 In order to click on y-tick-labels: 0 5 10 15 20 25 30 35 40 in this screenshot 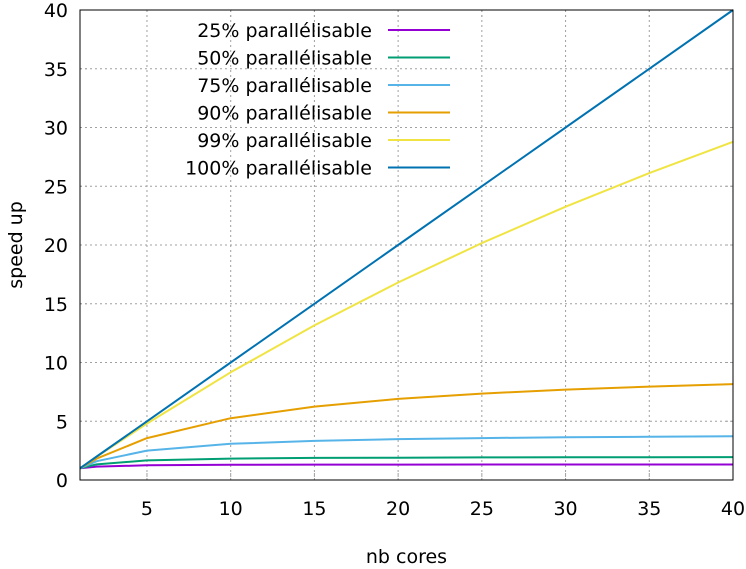, I will do `click(56, 246)`.